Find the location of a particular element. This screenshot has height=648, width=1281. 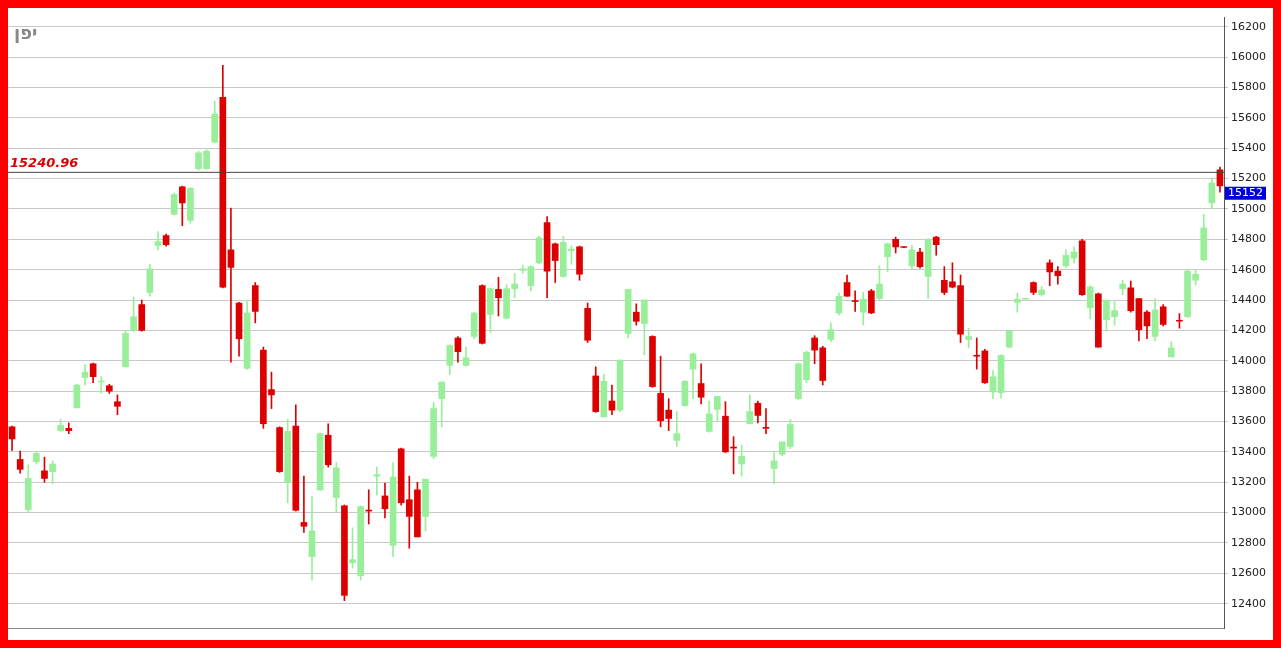

y-tick-label: 15800 is located at coordinates (1249, 87).